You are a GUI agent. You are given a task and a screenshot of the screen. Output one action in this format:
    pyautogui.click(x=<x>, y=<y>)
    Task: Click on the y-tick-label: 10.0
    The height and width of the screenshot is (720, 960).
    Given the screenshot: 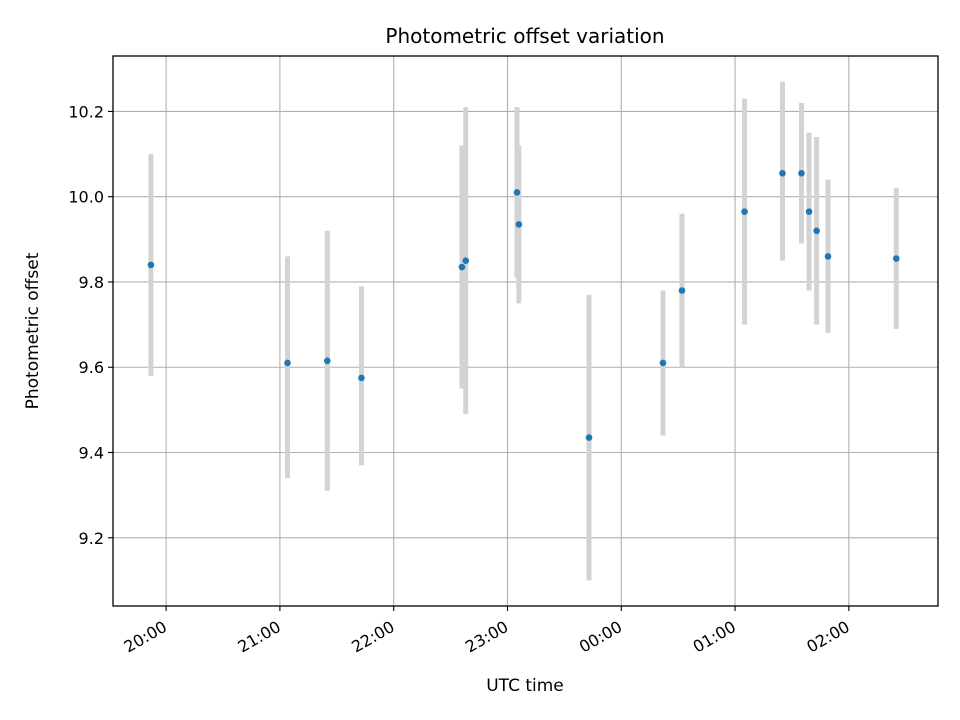 What is the action you would take?
    pyautogui.click(x=86, y=197)
    